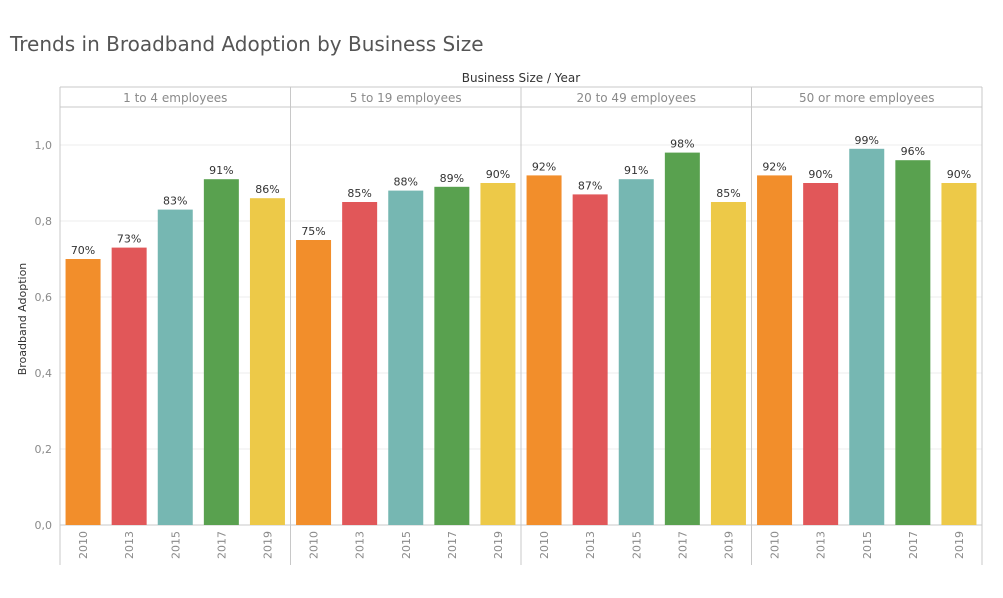 Image resolution: width=1003 pixels, height=598 pixels. What do you see at coordinates (44, 373) in the screenshot?
I see `y-tick-label: 0,4` at bounding box center [44, 373].